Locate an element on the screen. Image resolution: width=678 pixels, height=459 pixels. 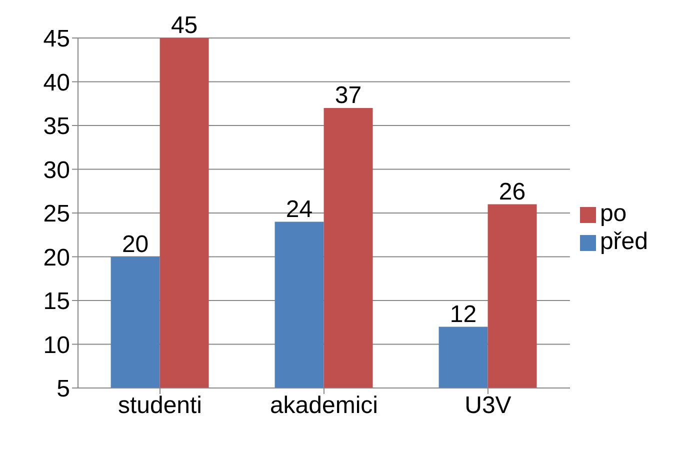
y-tick-label: 35 is located at coordinates (56, 126).